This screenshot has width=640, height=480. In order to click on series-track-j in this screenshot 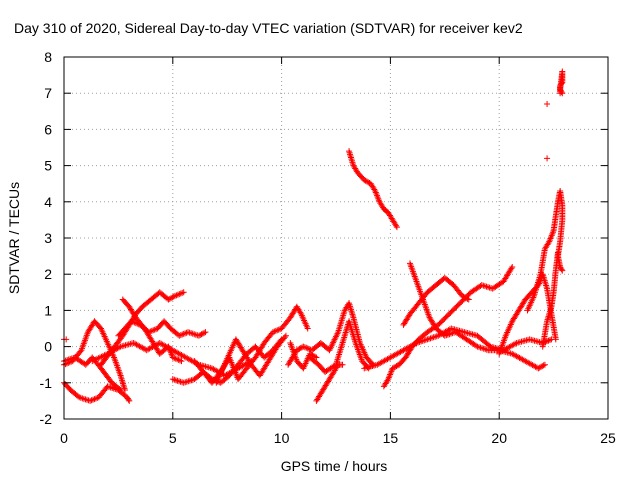, I will do `click(251, 359)`.